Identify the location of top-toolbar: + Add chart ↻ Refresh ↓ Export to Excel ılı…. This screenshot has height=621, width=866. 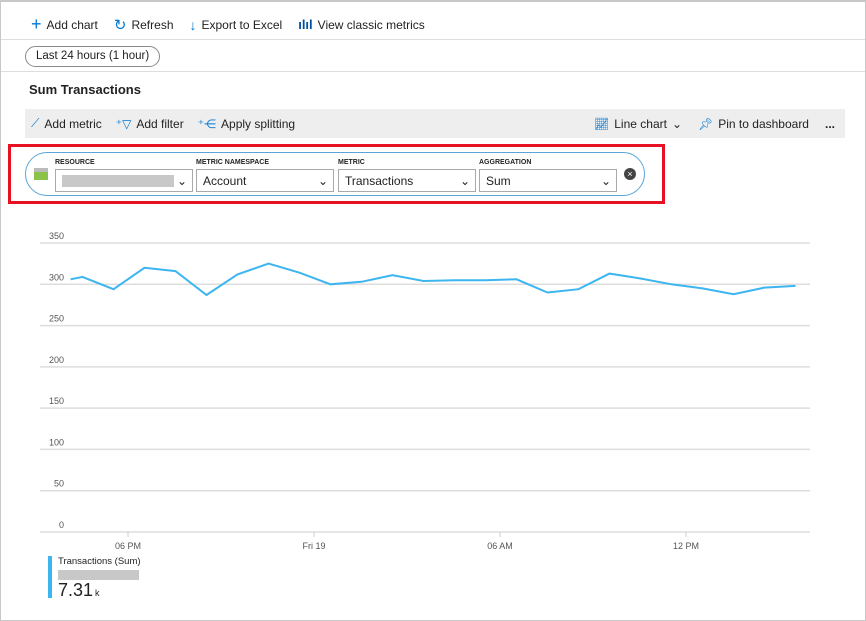
(433, 25).